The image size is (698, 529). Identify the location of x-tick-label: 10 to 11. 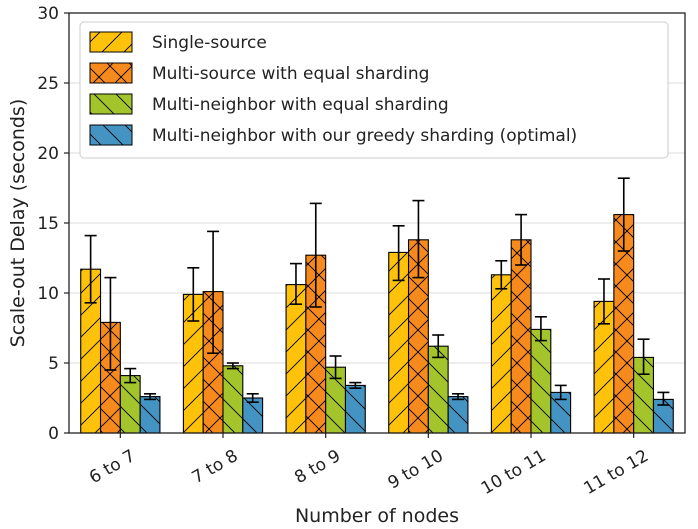
(514, 472).